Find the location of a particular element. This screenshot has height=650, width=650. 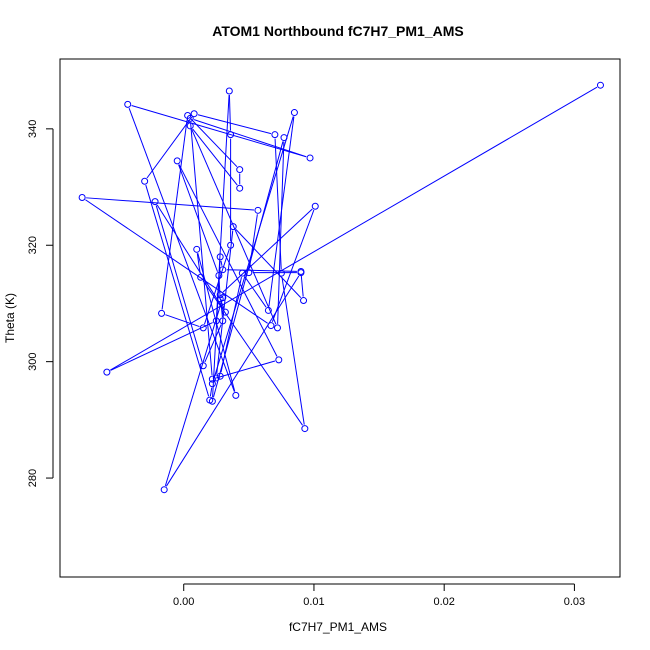

y-tick-label: 280 is located at coordinates (33, 478).